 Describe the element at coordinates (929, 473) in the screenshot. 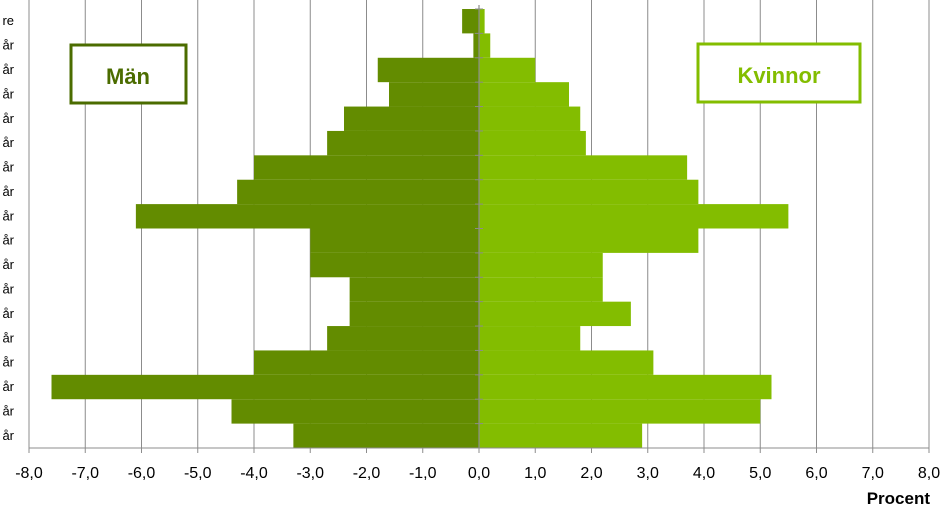

I see `x-tick-label: 8,0` at that location.